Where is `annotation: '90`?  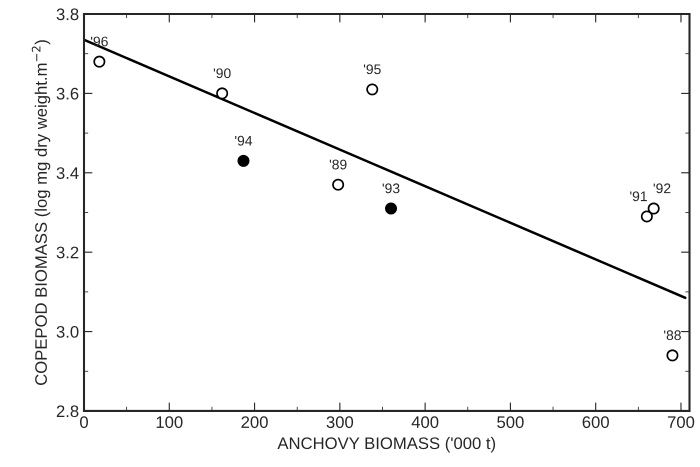 annotation: '90 is located at coordinates (222, 73).